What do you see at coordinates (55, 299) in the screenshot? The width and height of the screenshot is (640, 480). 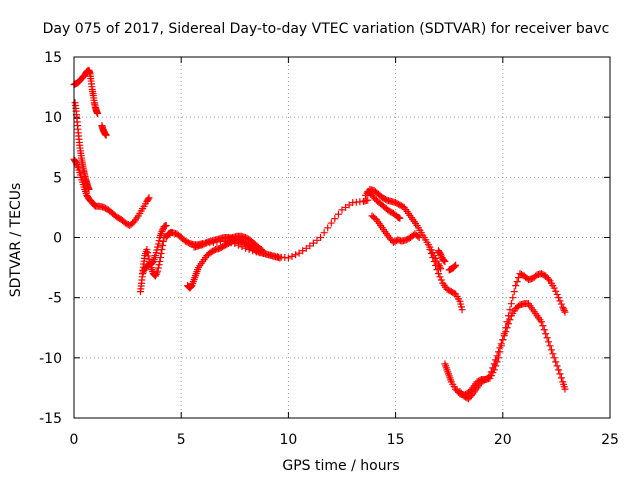 I see `y-tick-label: -5` at bounding box center [55, 299].